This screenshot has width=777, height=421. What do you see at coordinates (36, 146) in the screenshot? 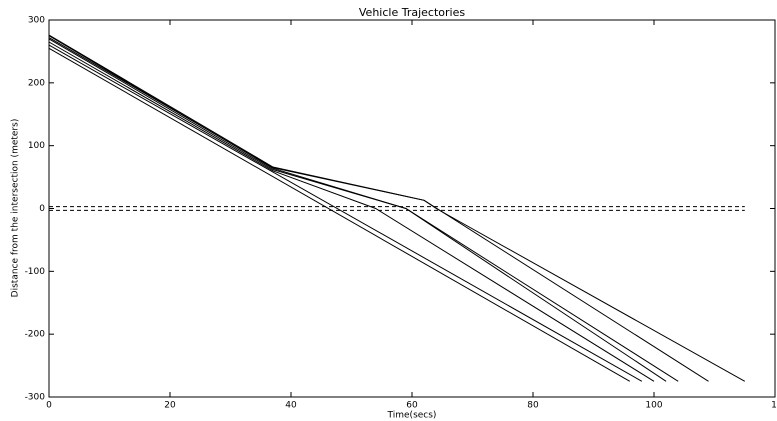
I see `y-tick-label: 100` at bounding box center [36, 146].